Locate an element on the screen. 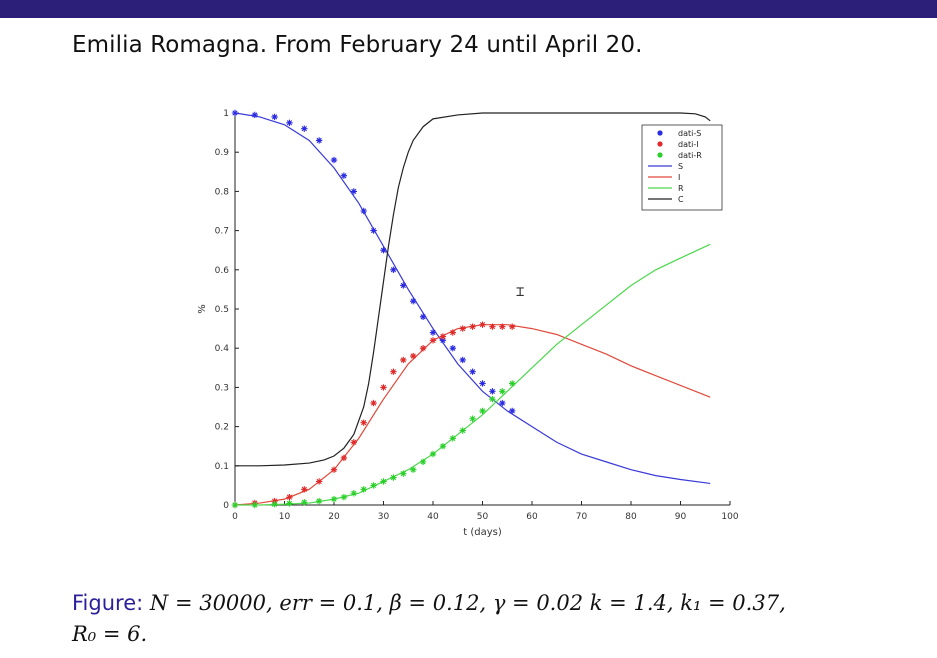 The width and height of the screenshot is (937, 658). x-tick-label: 70 is located at coordinates (582, 517).